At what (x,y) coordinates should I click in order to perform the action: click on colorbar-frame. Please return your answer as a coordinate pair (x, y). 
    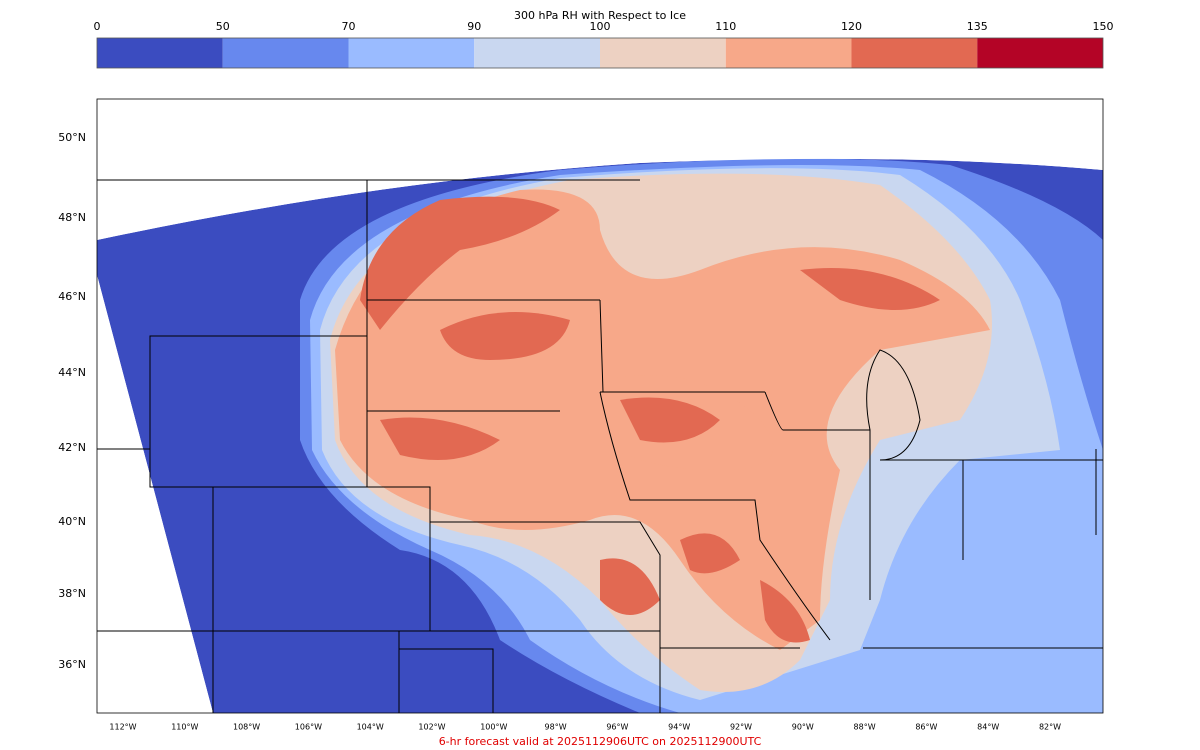
    Looking at the image, I should click on (600, 53).